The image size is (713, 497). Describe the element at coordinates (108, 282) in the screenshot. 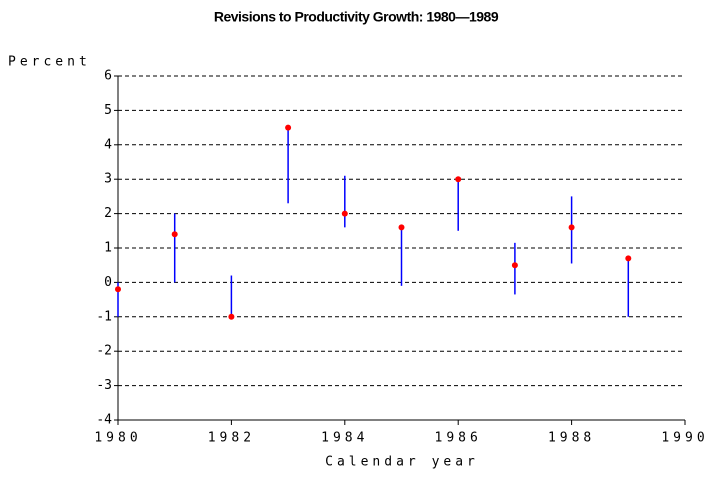

I see `y-tick-label: 0` at that location.